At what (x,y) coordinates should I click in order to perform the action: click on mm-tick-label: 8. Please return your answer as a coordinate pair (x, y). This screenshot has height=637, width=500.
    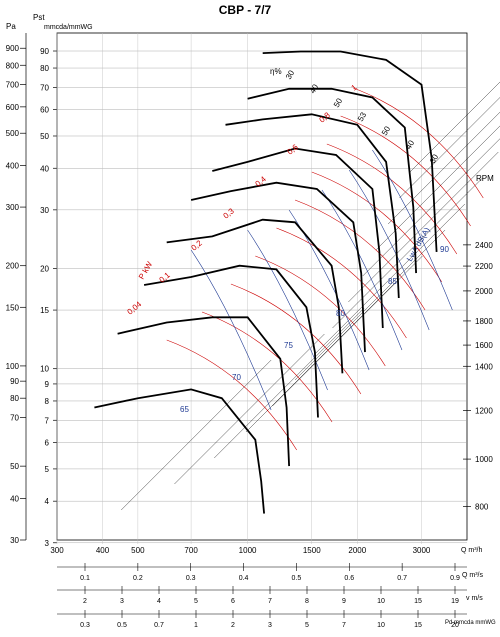
    Looking at the image, I should click on (47, 401).